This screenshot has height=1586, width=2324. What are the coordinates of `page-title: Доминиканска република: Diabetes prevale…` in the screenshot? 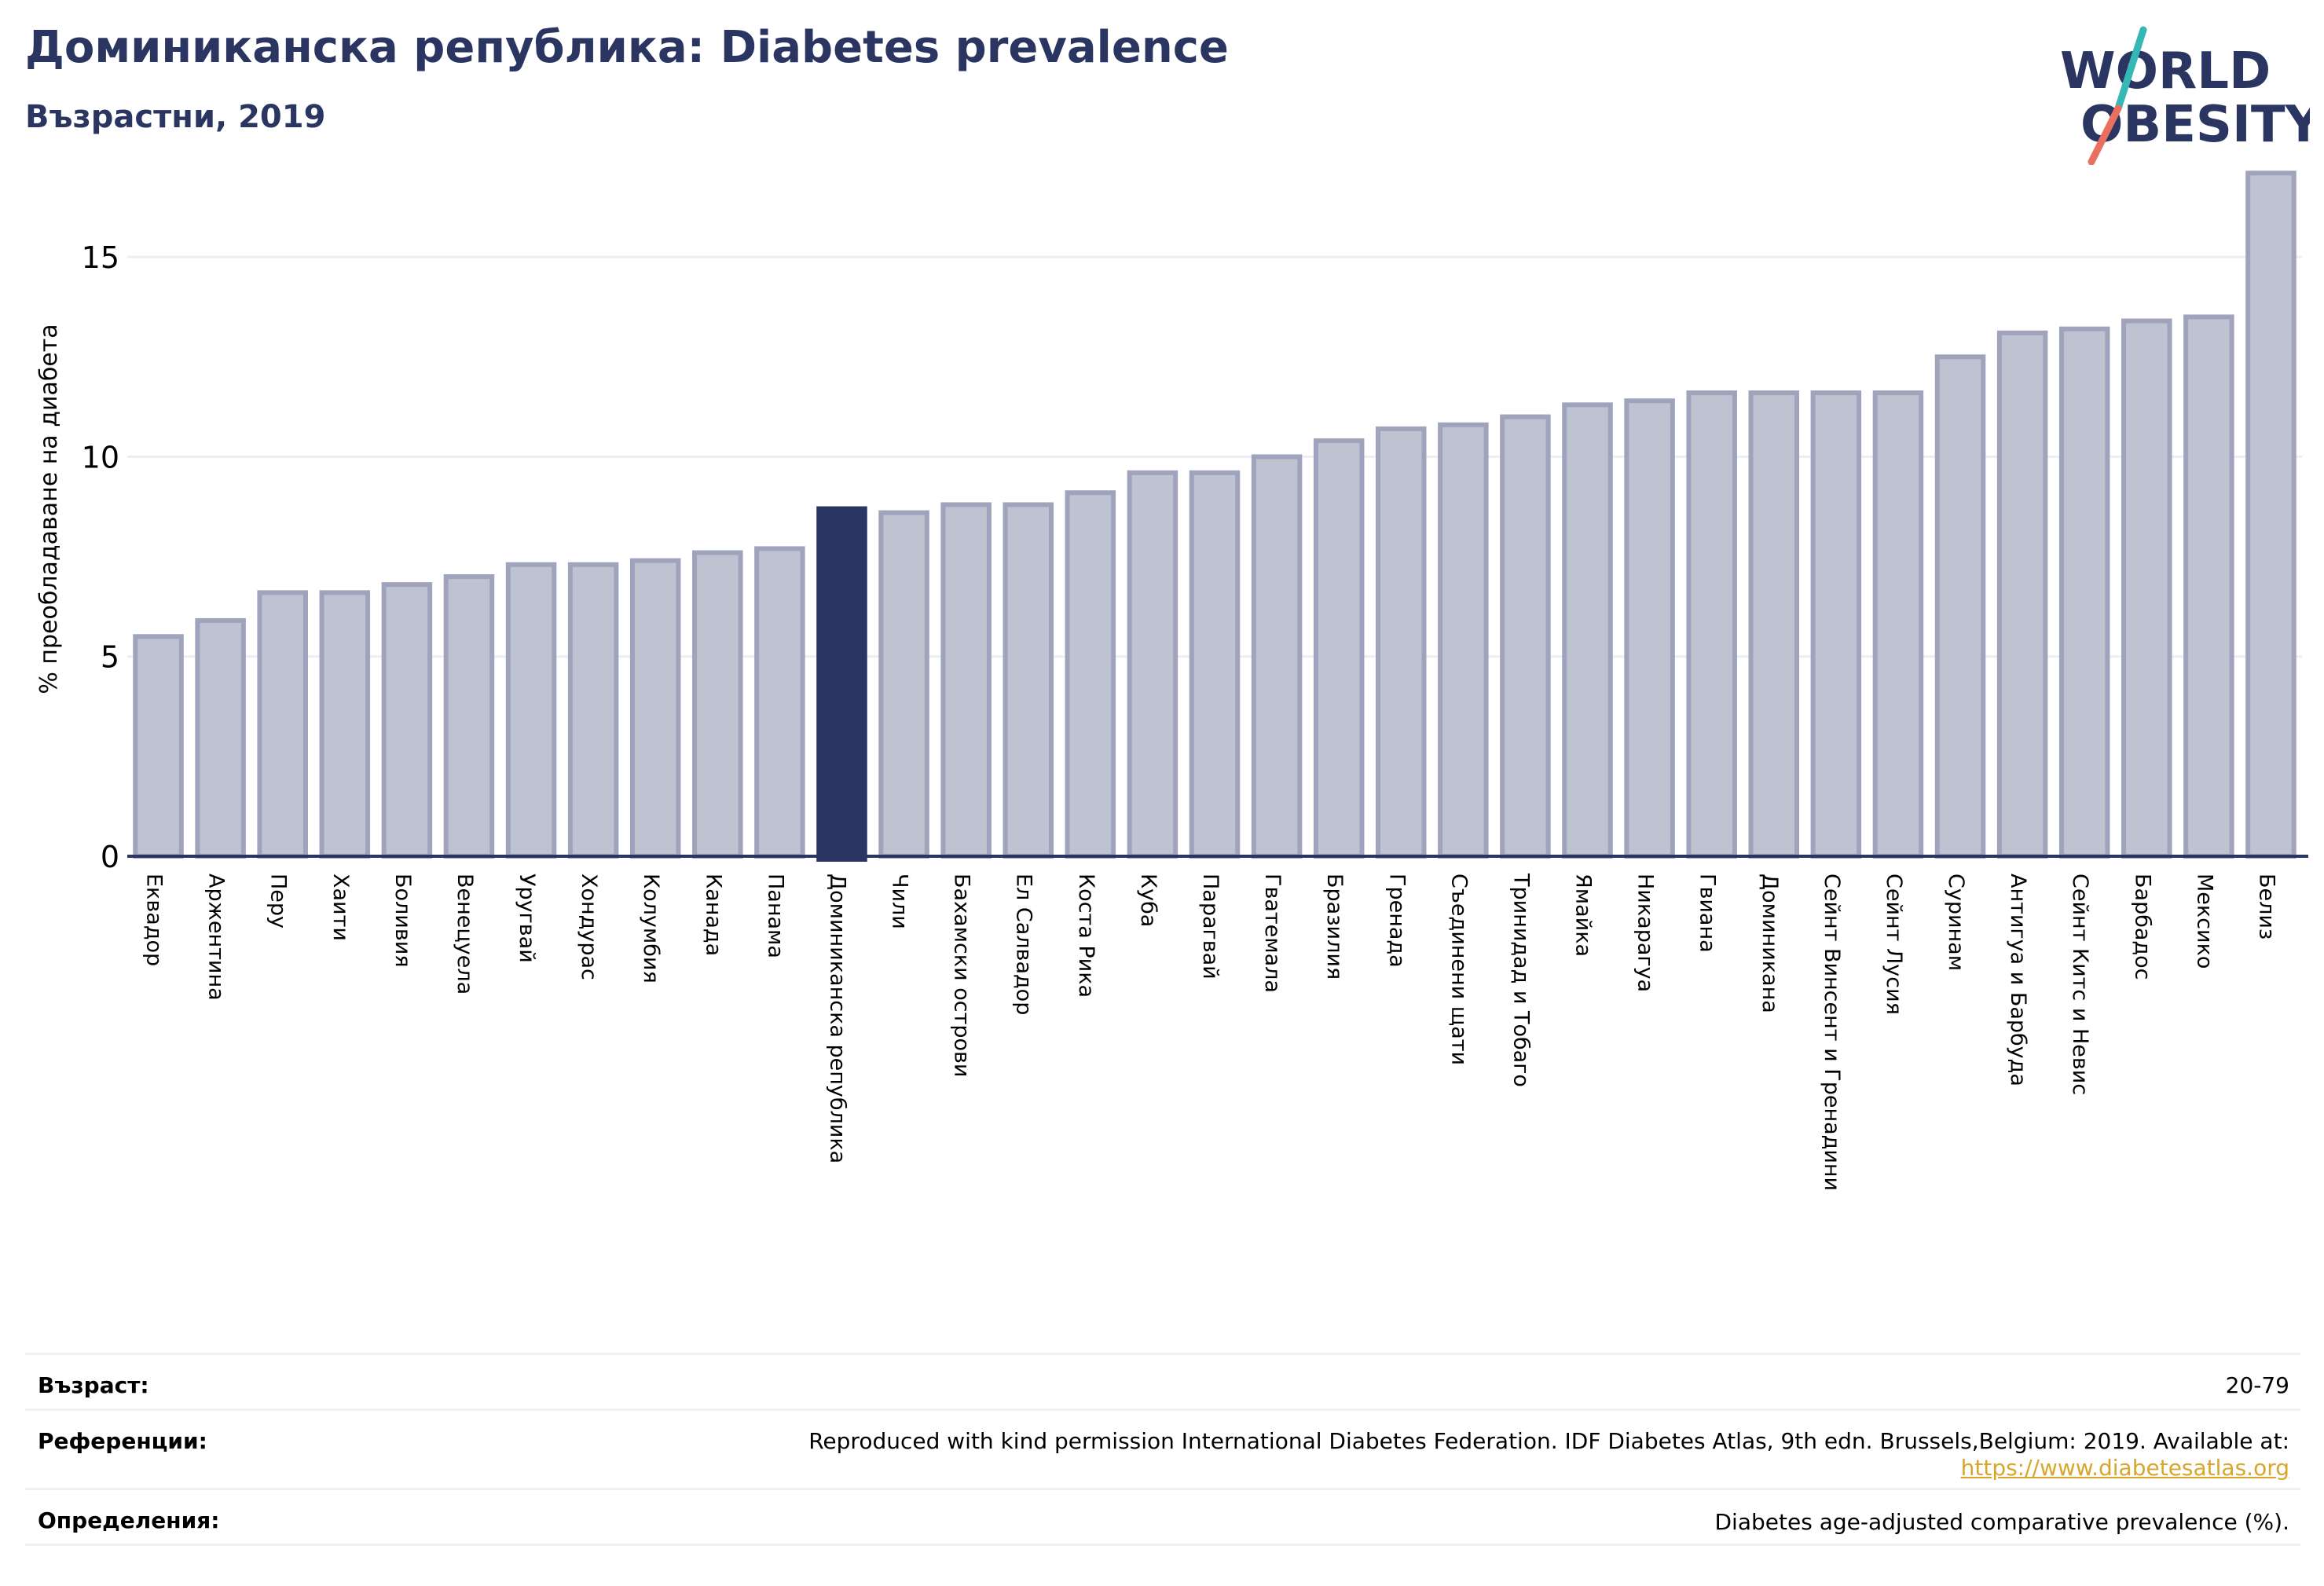 It's located at (627, 47).